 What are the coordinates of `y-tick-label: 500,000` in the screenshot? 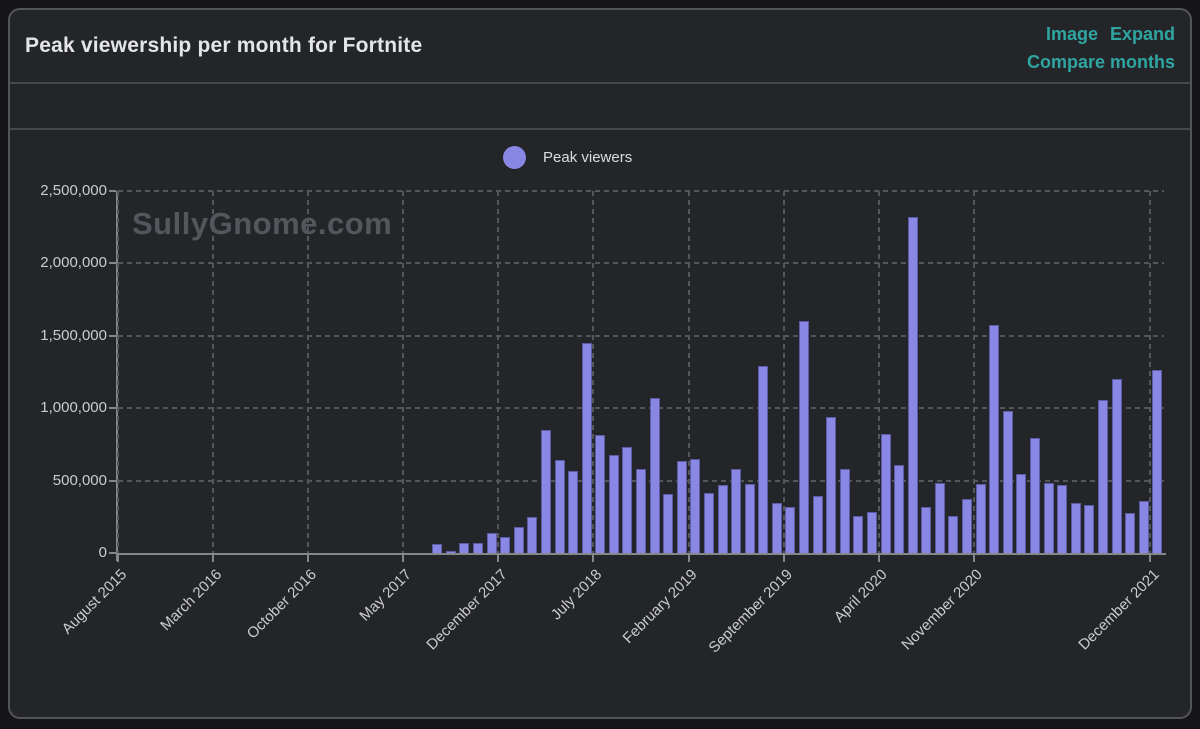 It's located at (79, 480).